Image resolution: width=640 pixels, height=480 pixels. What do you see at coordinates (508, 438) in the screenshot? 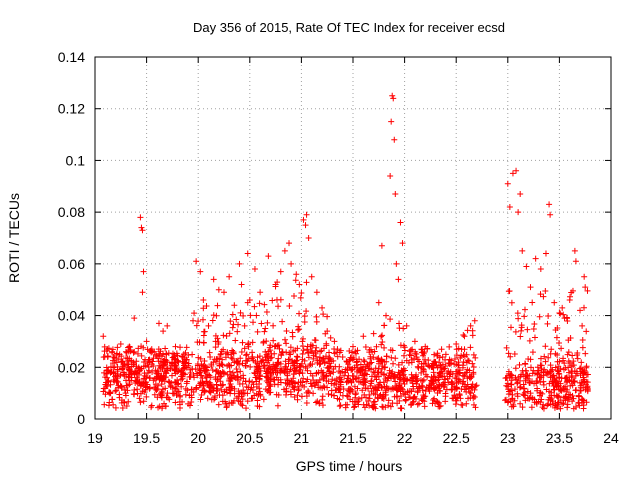
I see `x-tick-label: 23` at bounding box center [508, 438].